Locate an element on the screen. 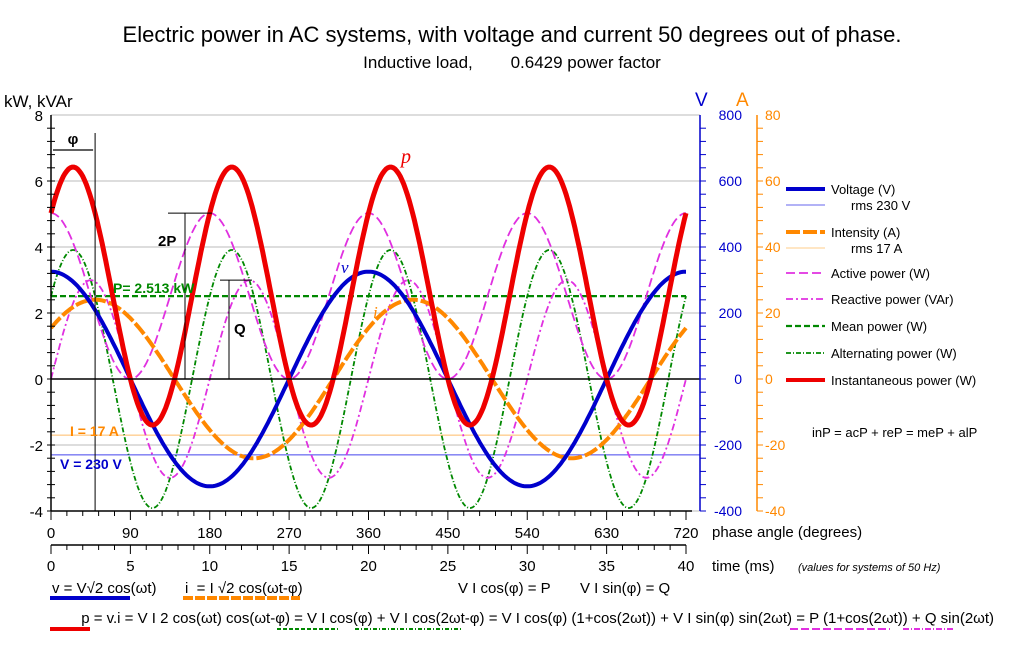 The height and width of the screenshot is (649, 1024). legend-label: Instantaneous power (W) is located at coordinates (903, 380).